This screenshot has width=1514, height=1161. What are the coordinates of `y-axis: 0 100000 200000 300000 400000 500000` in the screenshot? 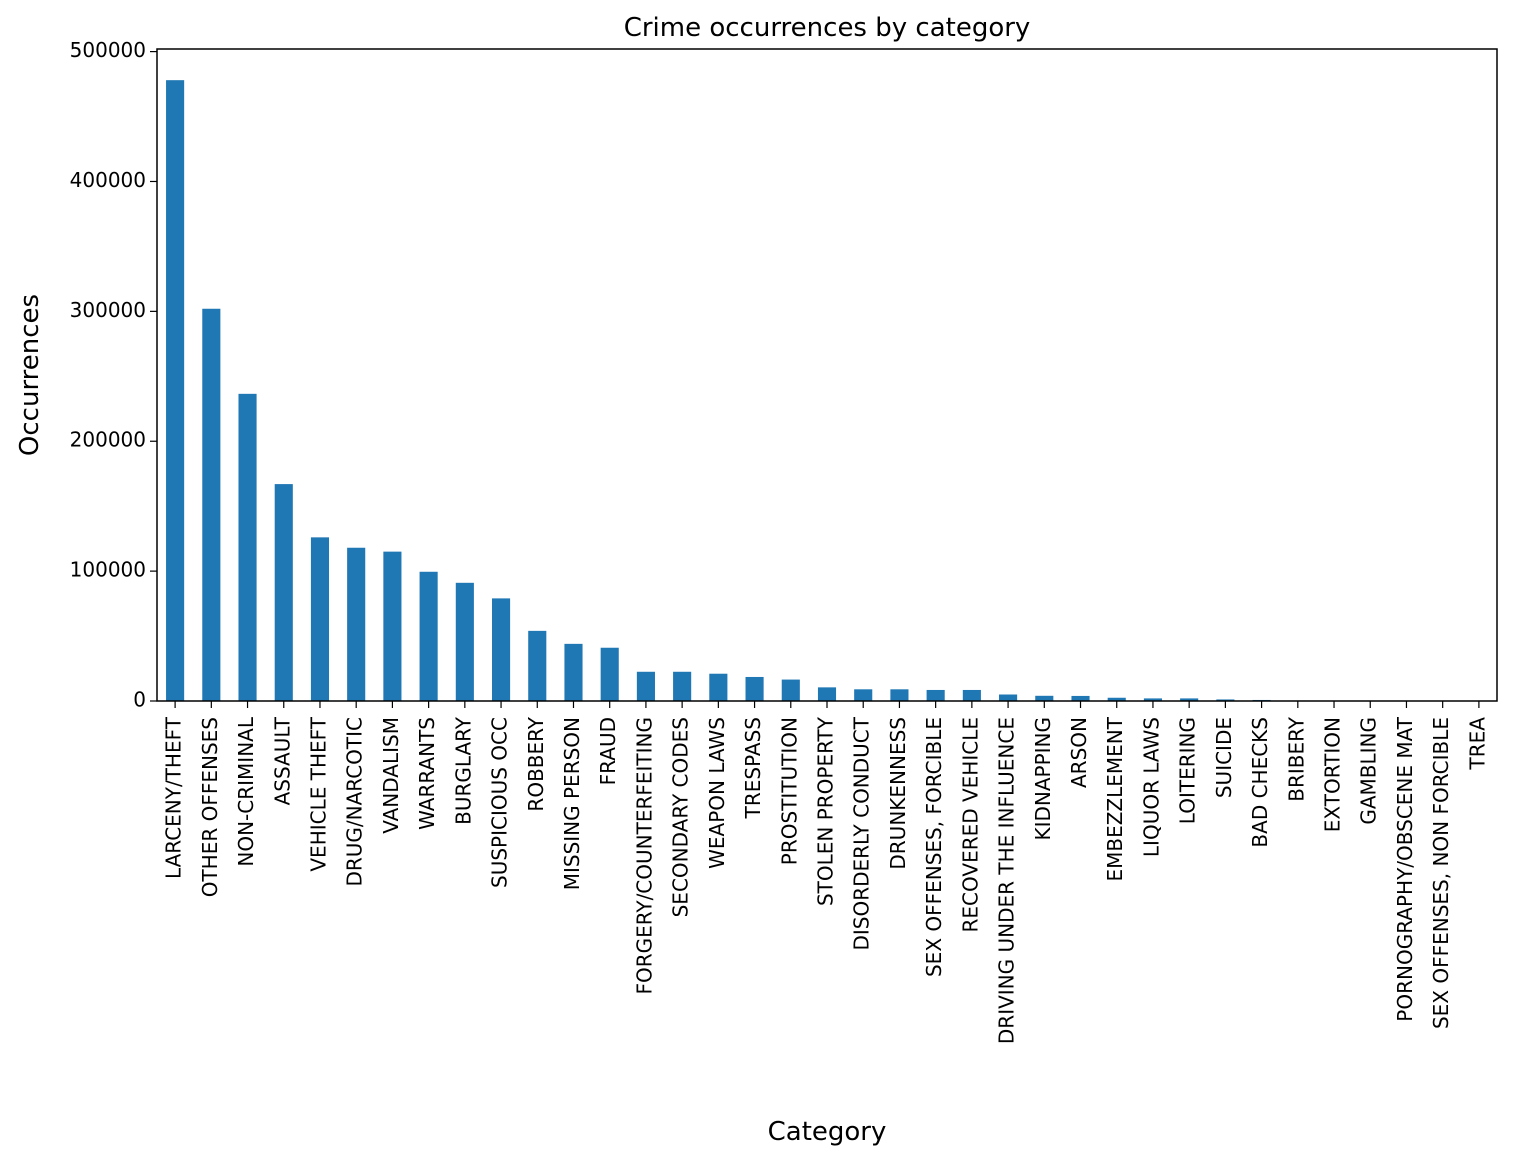 It's located at (113, 375).